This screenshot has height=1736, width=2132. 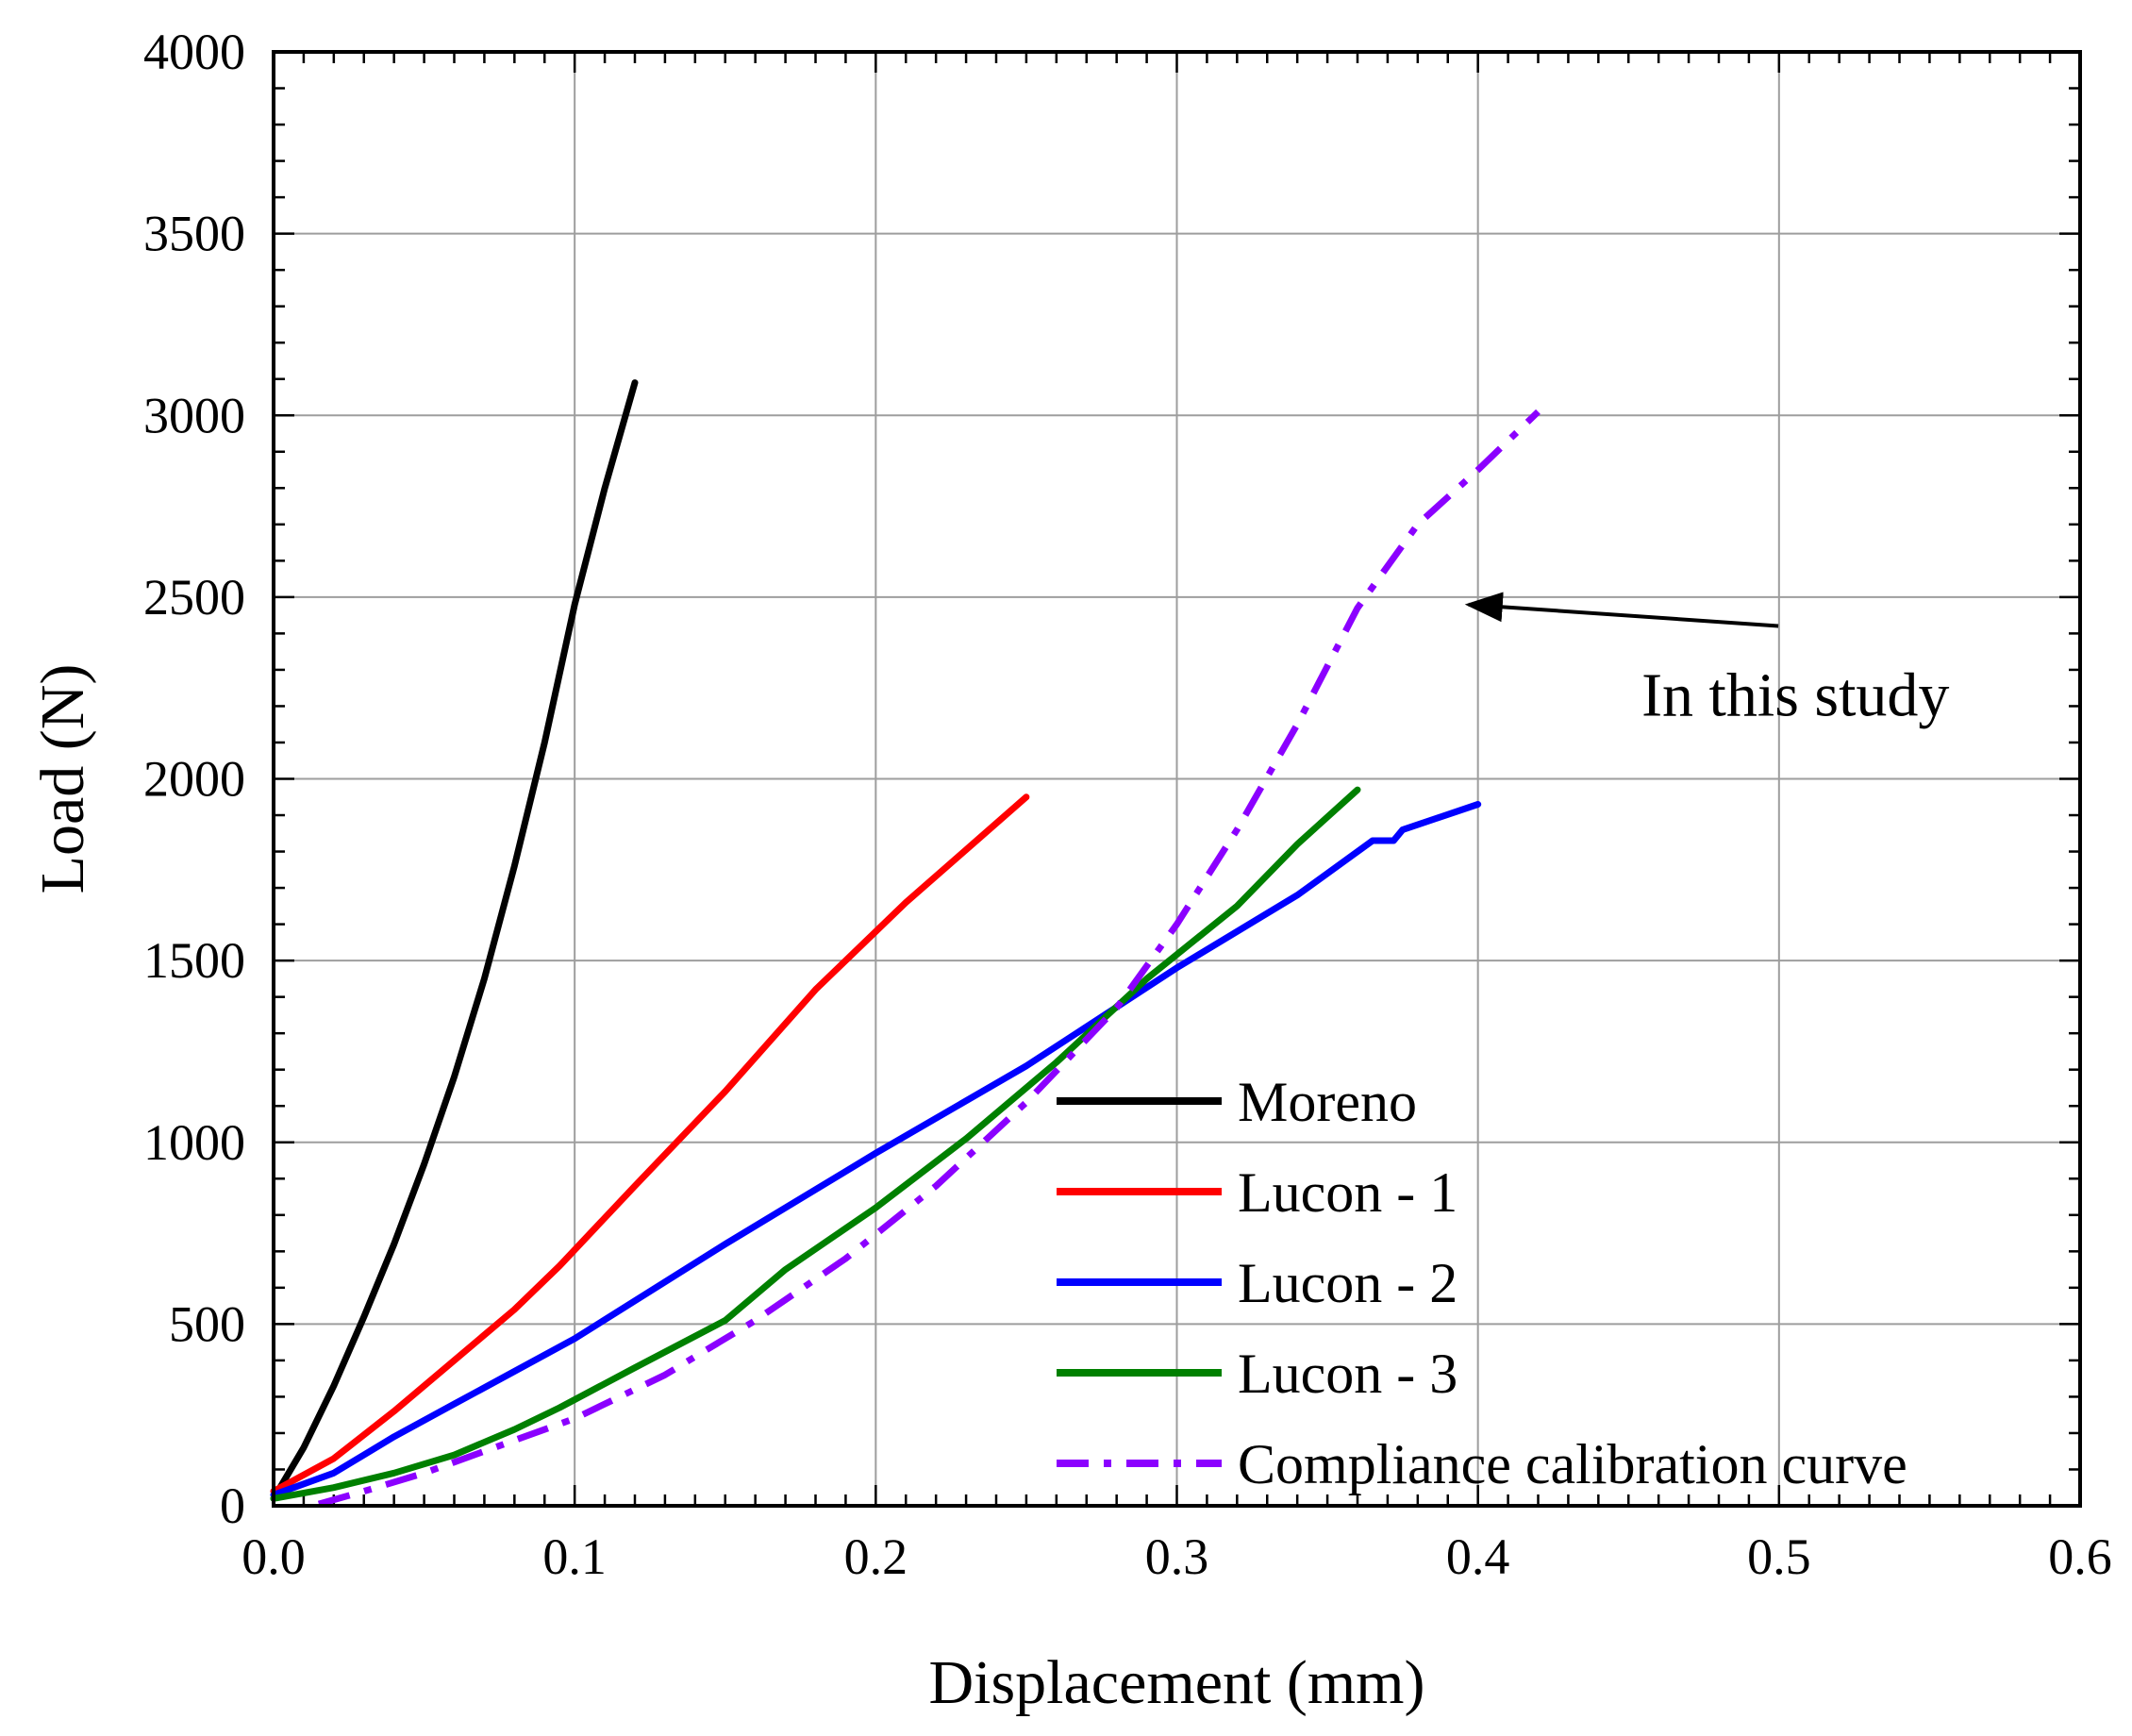 I want to click on legend-label: Moreno, so click(x=1327, y=1102).